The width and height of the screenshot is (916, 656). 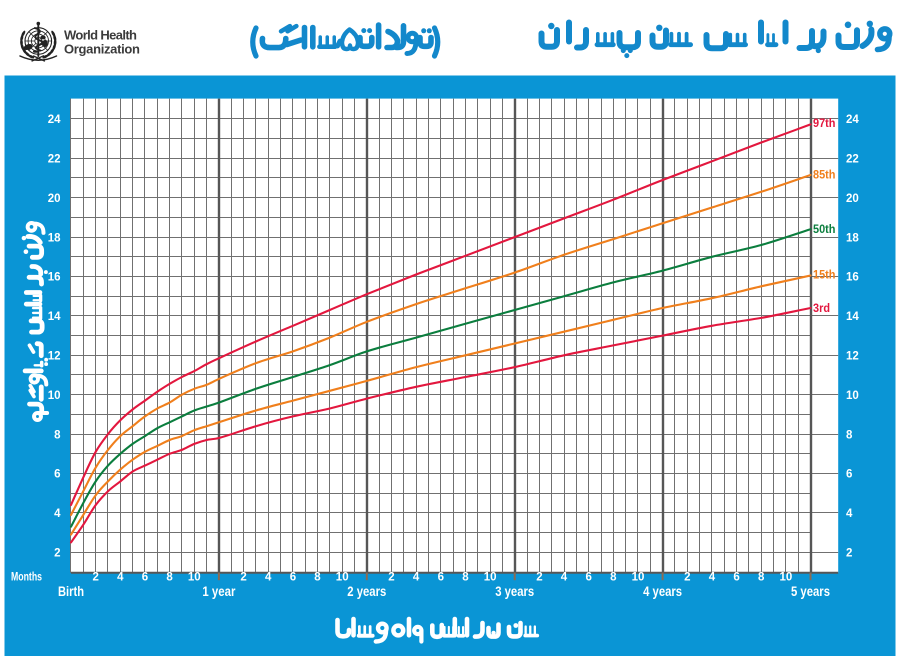 What do you see at coordinates (824, 275) in the screenshot?
I see `svg-text: 15th` at bounding box center [824, 275].